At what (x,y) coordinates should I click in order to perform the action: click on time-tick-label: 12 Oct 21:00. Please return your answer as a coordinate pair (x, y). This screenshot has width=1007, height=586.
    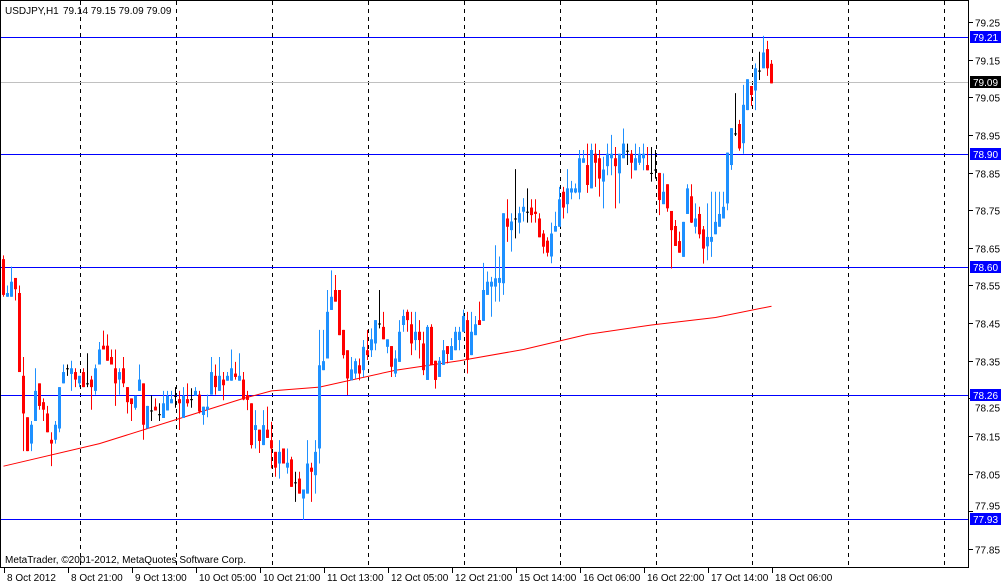
    Looking at the image, I should click on (484, 578).